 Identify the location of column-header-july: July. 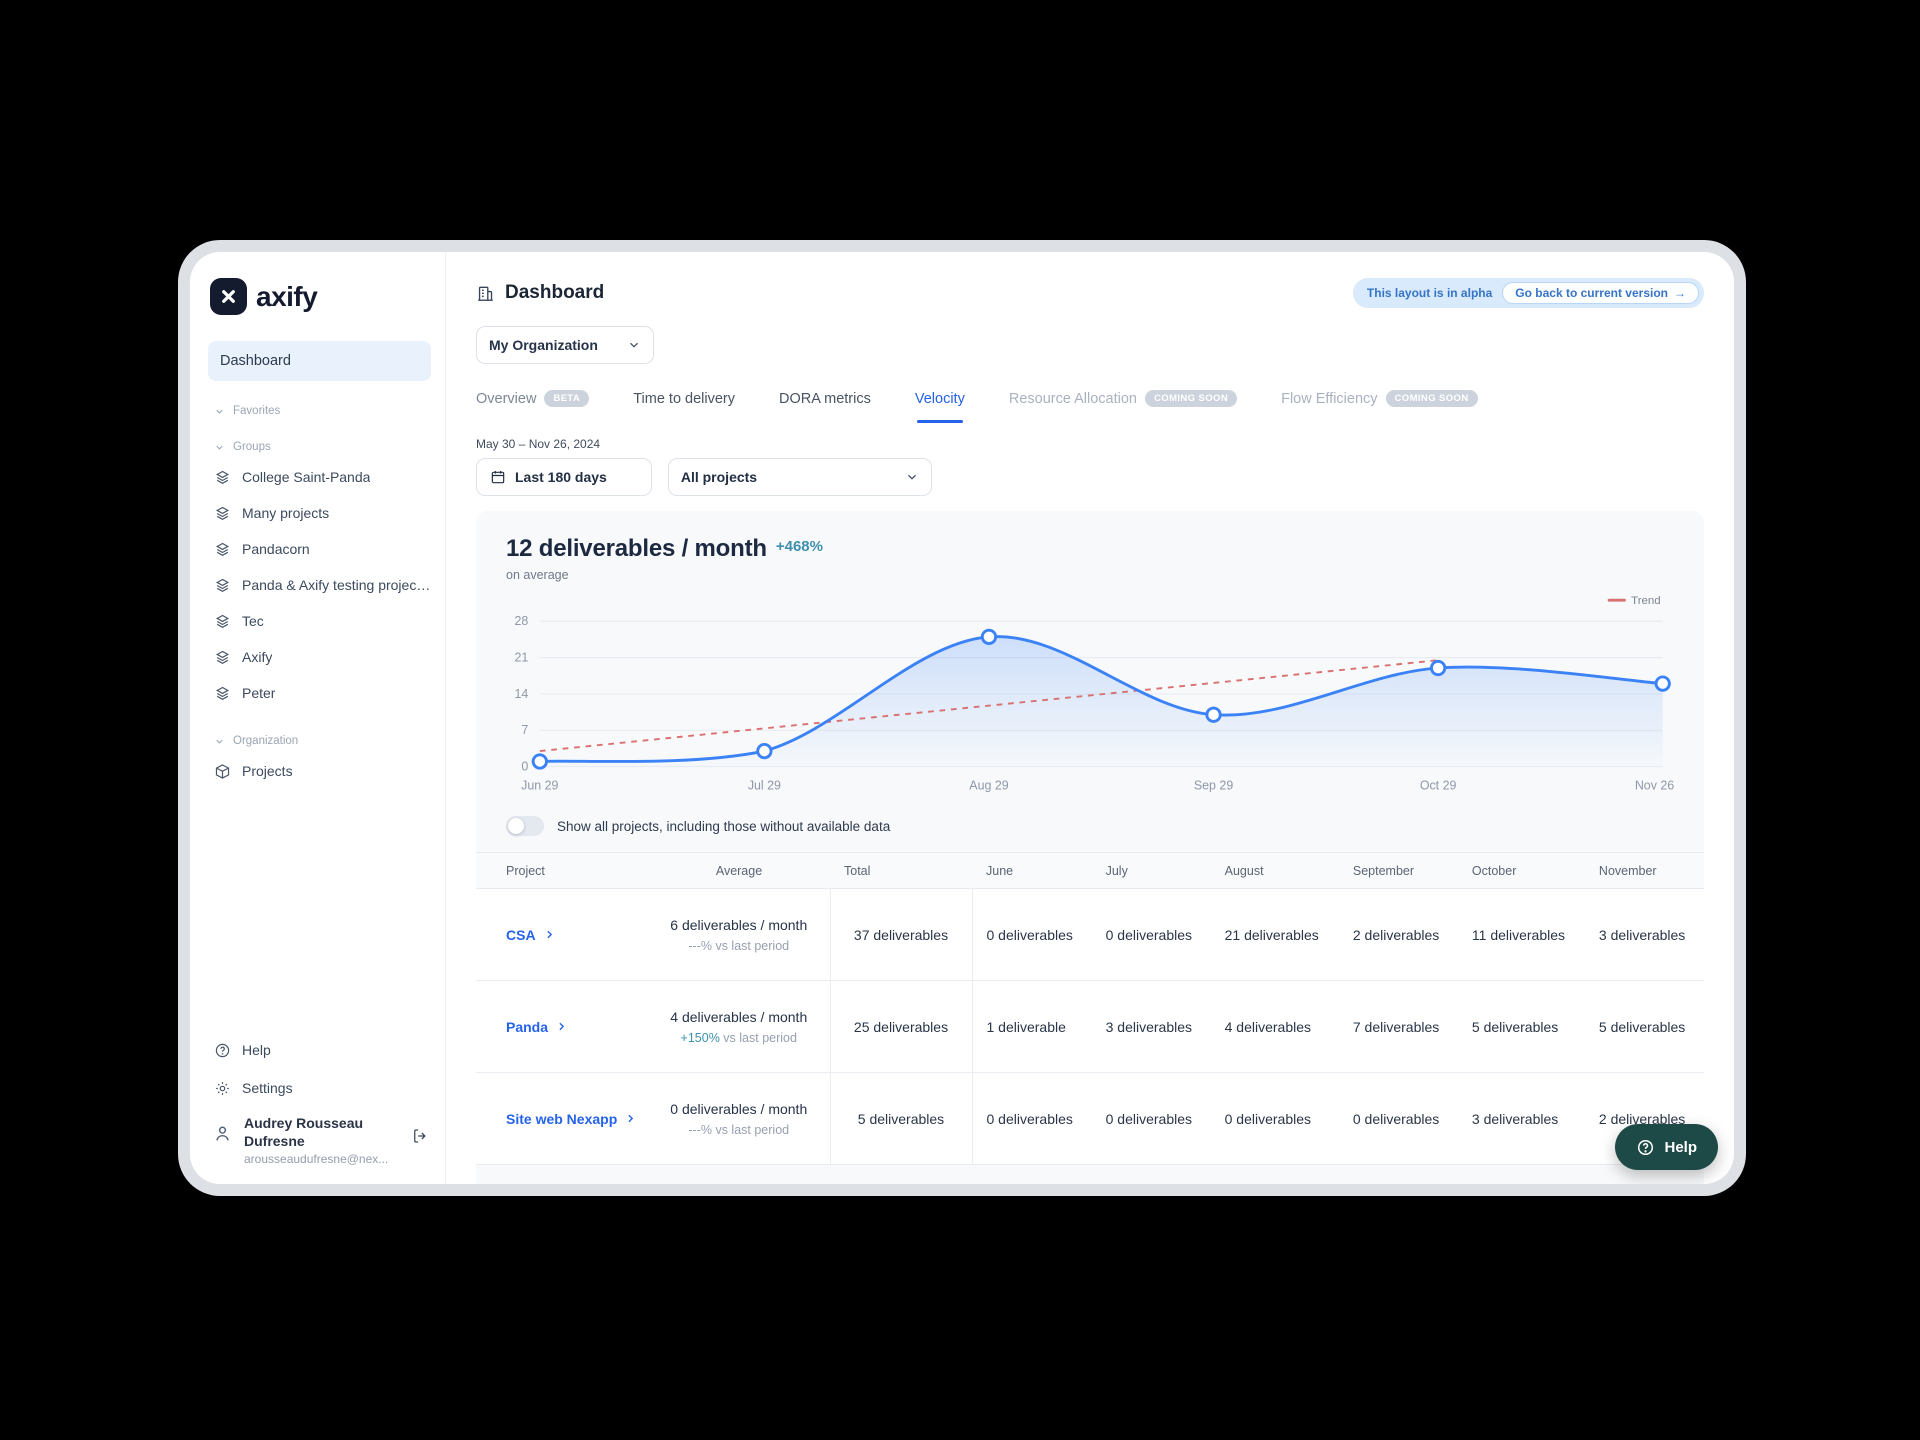
(1151, 870).